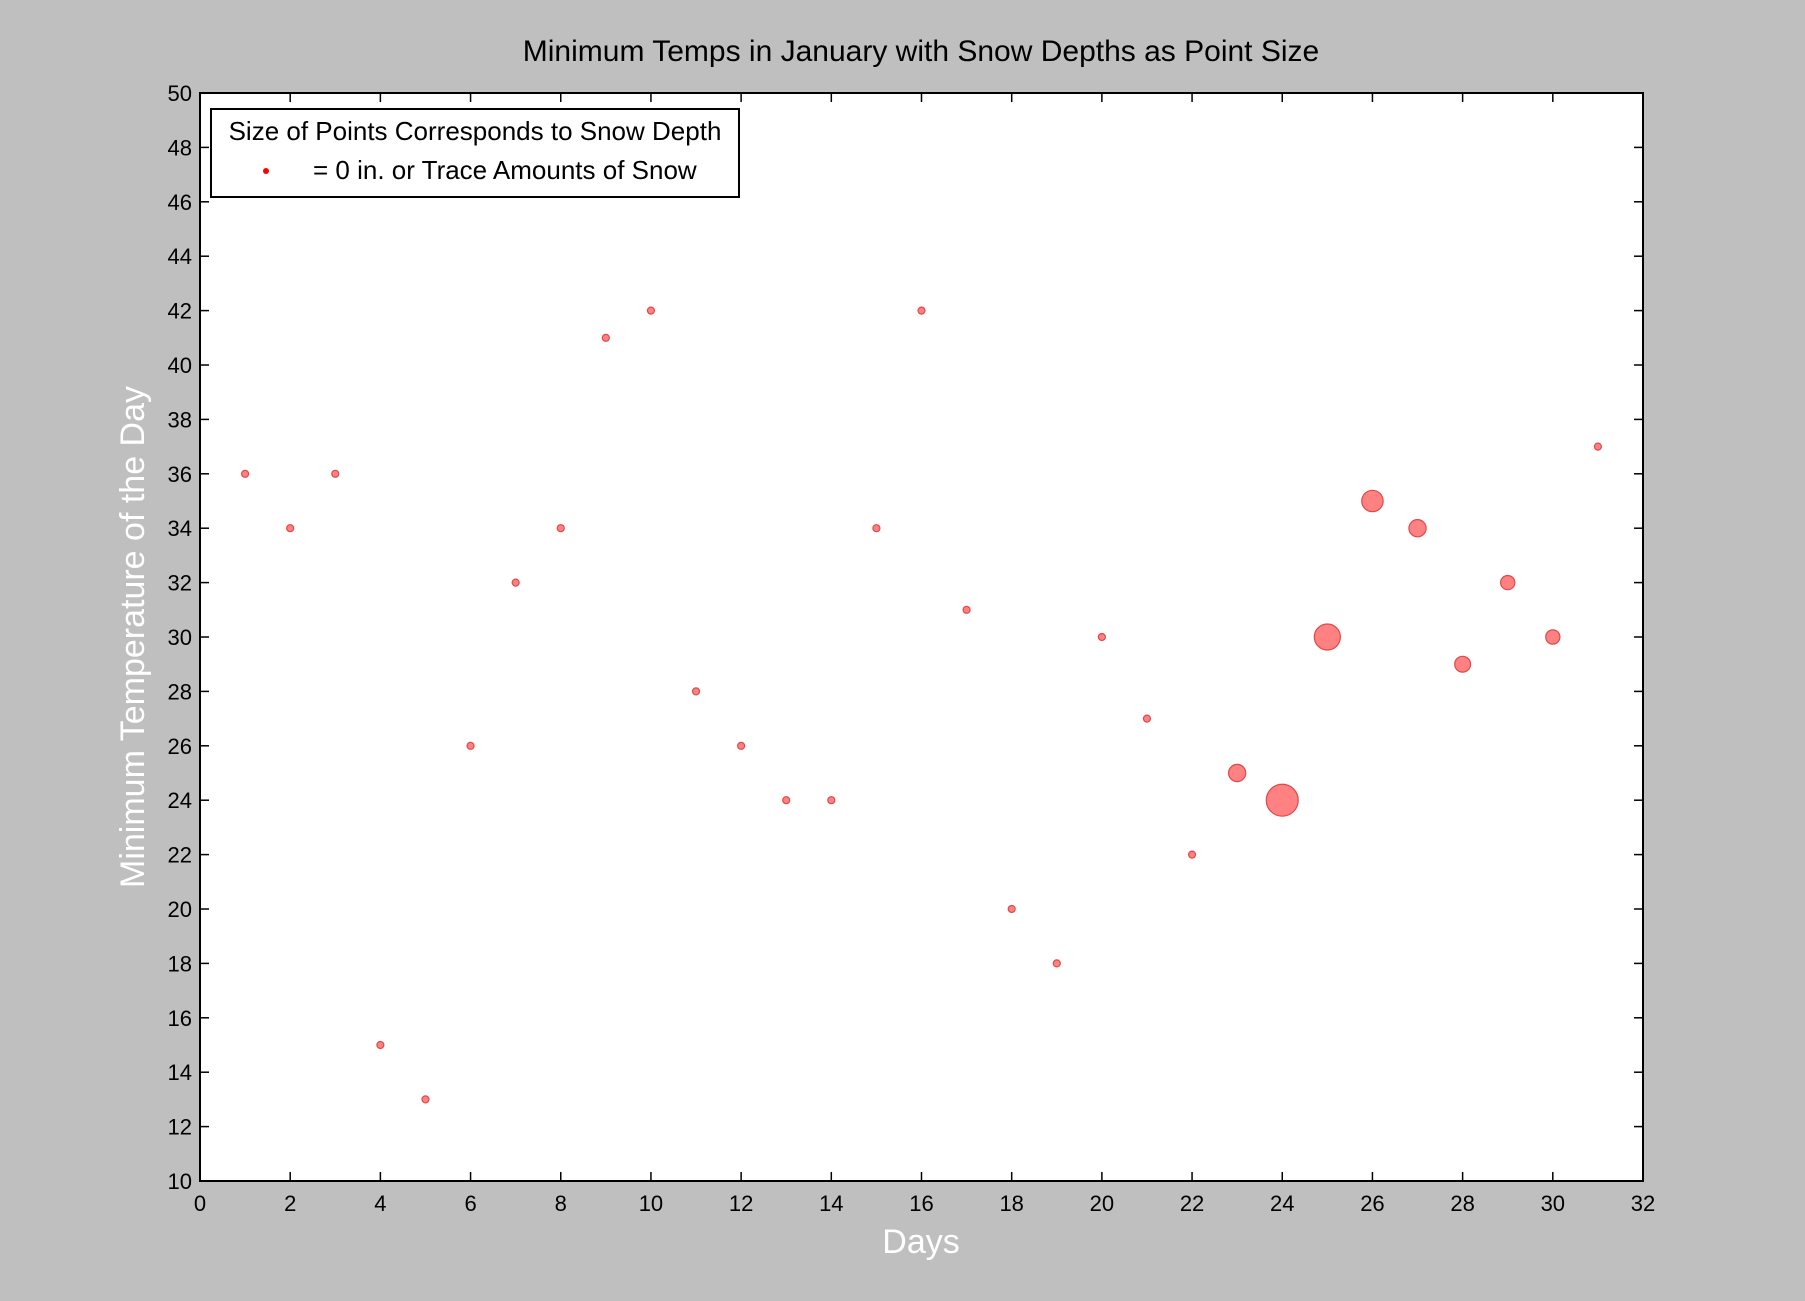 The width and height of the screenshot is (1805, 1301). I want to click on y-tick-label: 42, so click(180, 311).